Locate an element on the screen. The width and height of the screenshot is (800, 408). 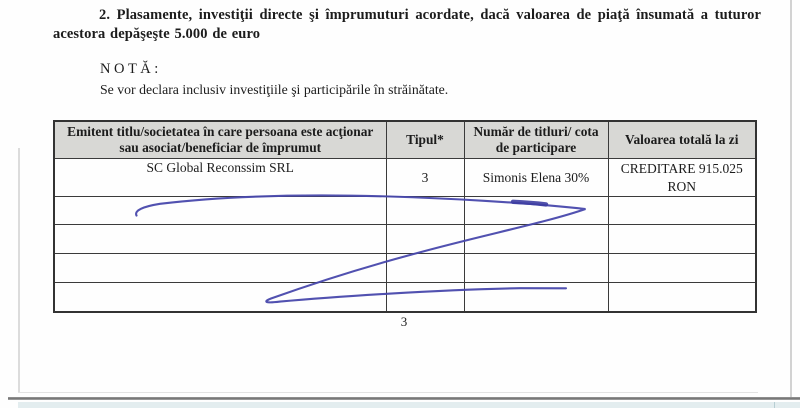
header-valoare: Valoarea totală la zi is located at coordinates (682, 139).